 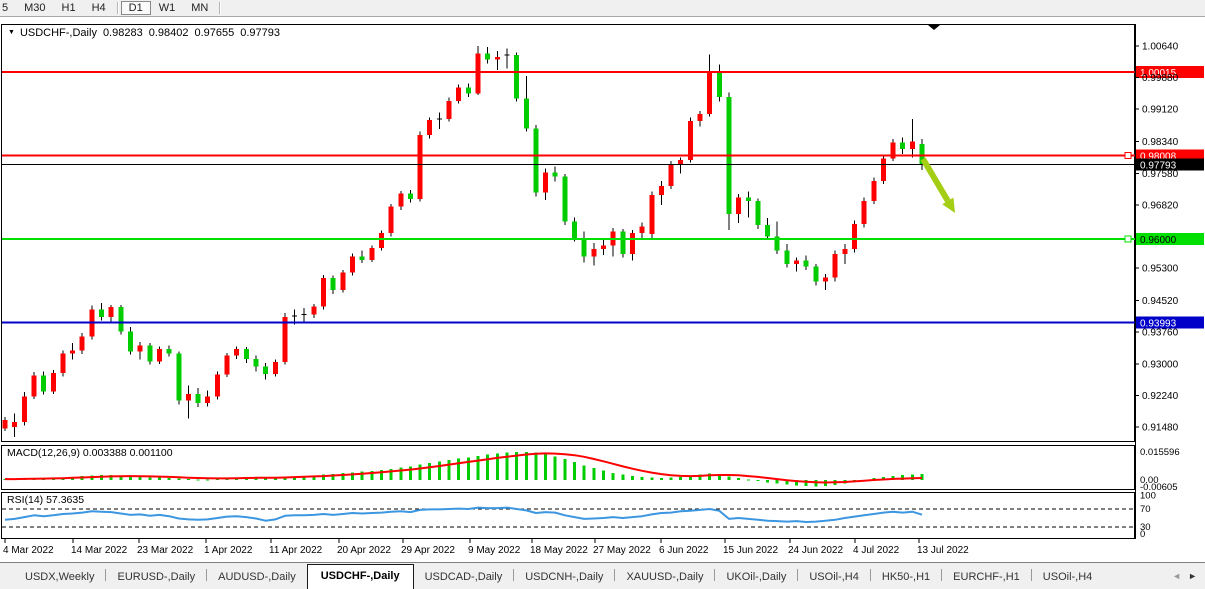 What do you see at coordinates (665, 577) in the screenshot?
I see `chart-tab-xauusd-daily: XAUUSD-,Daily` at bounding box center [665, 577].